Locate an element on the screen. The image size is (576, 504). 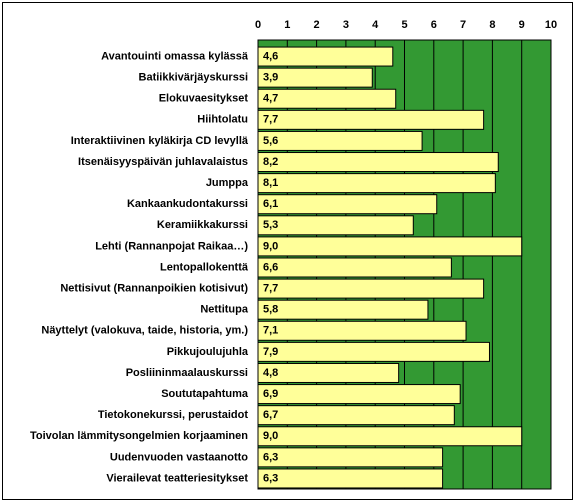
value-label: 7,9 is located at coordinates (270, 352).